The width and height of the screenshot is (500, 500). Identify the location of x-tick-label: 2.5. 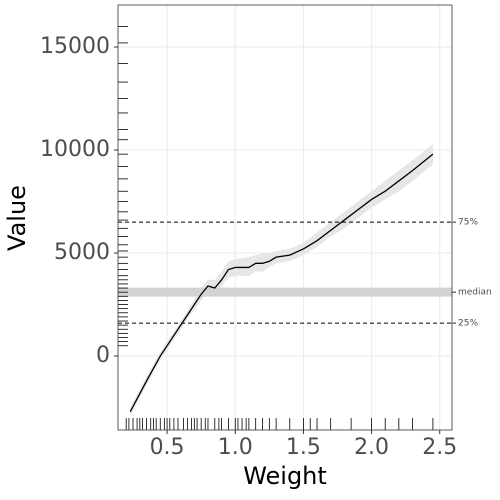
(439, 447).